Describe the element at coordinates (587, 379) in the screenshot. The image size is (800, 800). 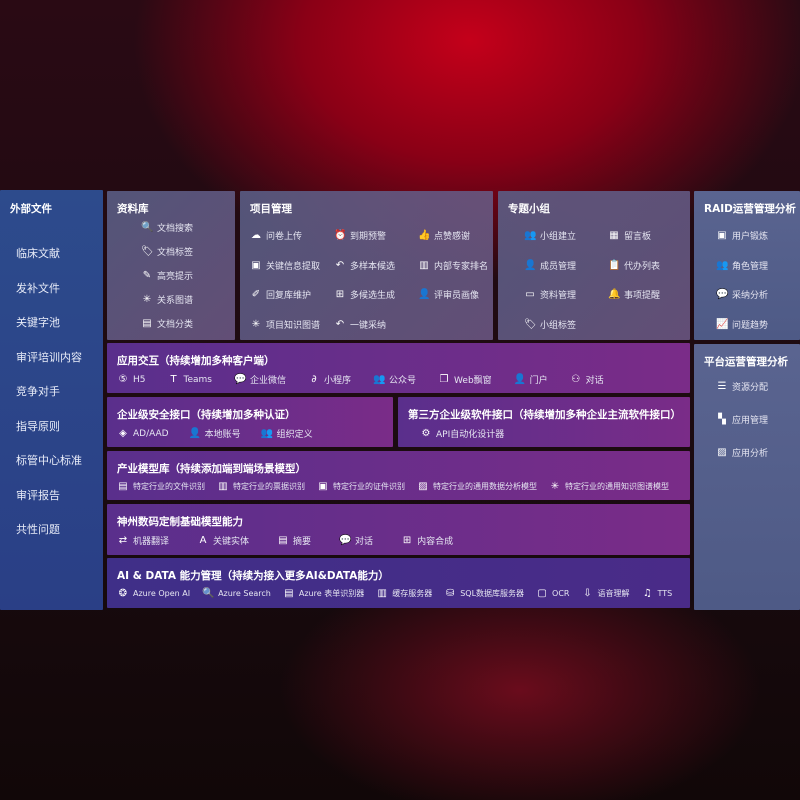
I see `app-item: ⚇ 对话` at that location.